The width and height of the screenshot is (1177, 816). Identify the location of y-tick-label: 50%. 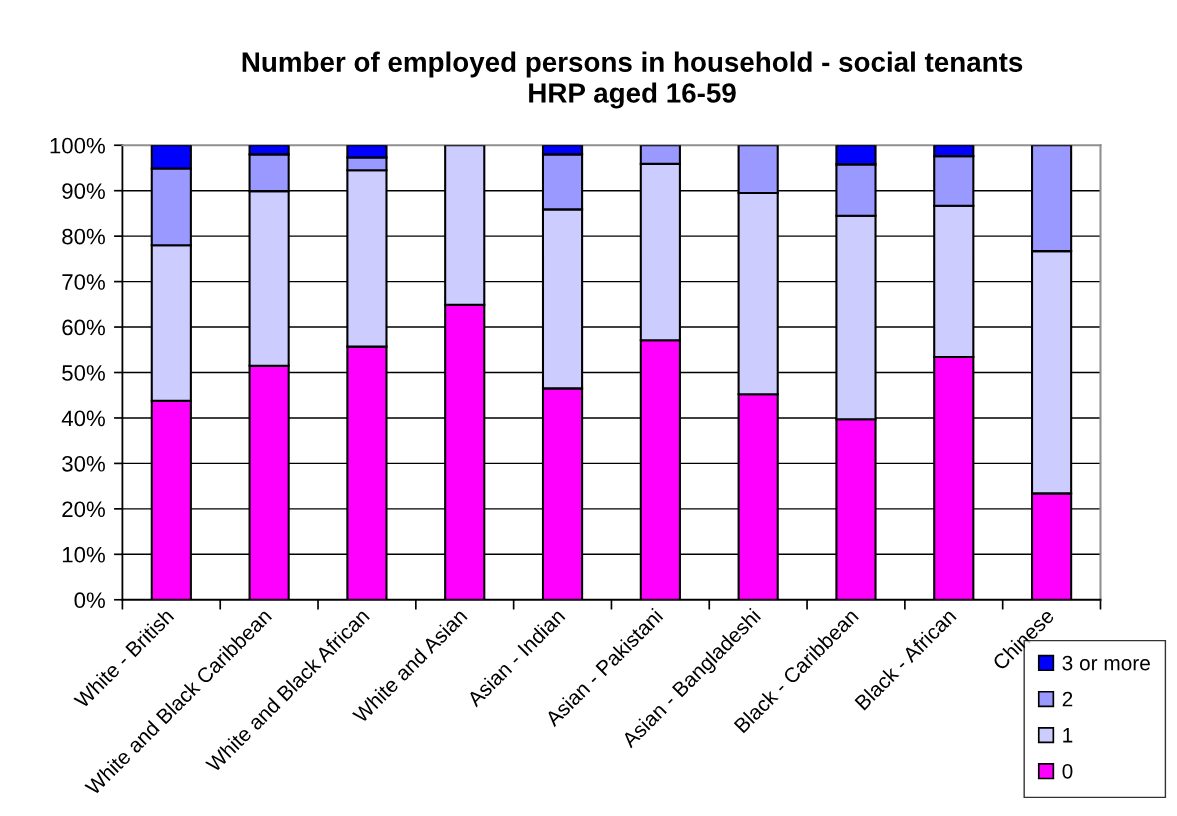
(83, 373).